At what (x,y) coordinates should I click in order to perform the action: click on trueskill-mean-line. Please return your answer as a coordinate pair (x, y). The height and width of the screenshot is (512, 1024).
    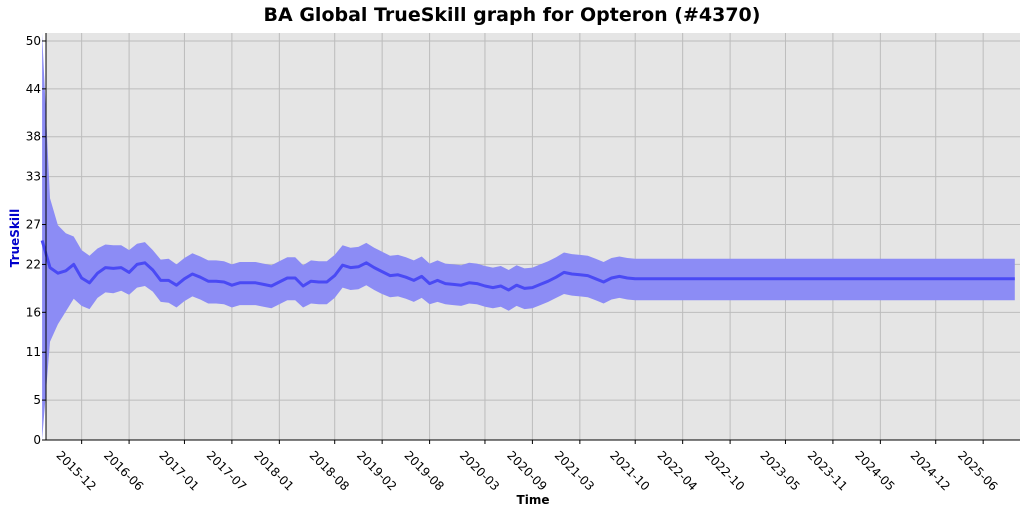
    Looking at the image, I should click on (527, 266).